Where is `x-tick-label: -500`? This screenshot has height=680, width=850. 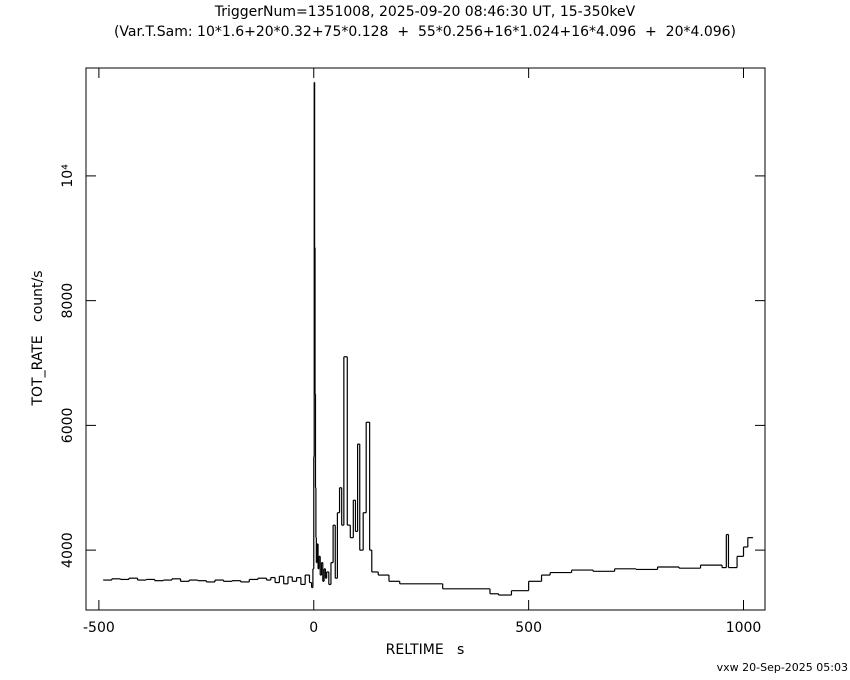
x-tick-label: -500 is located at coordinates (99, 628).